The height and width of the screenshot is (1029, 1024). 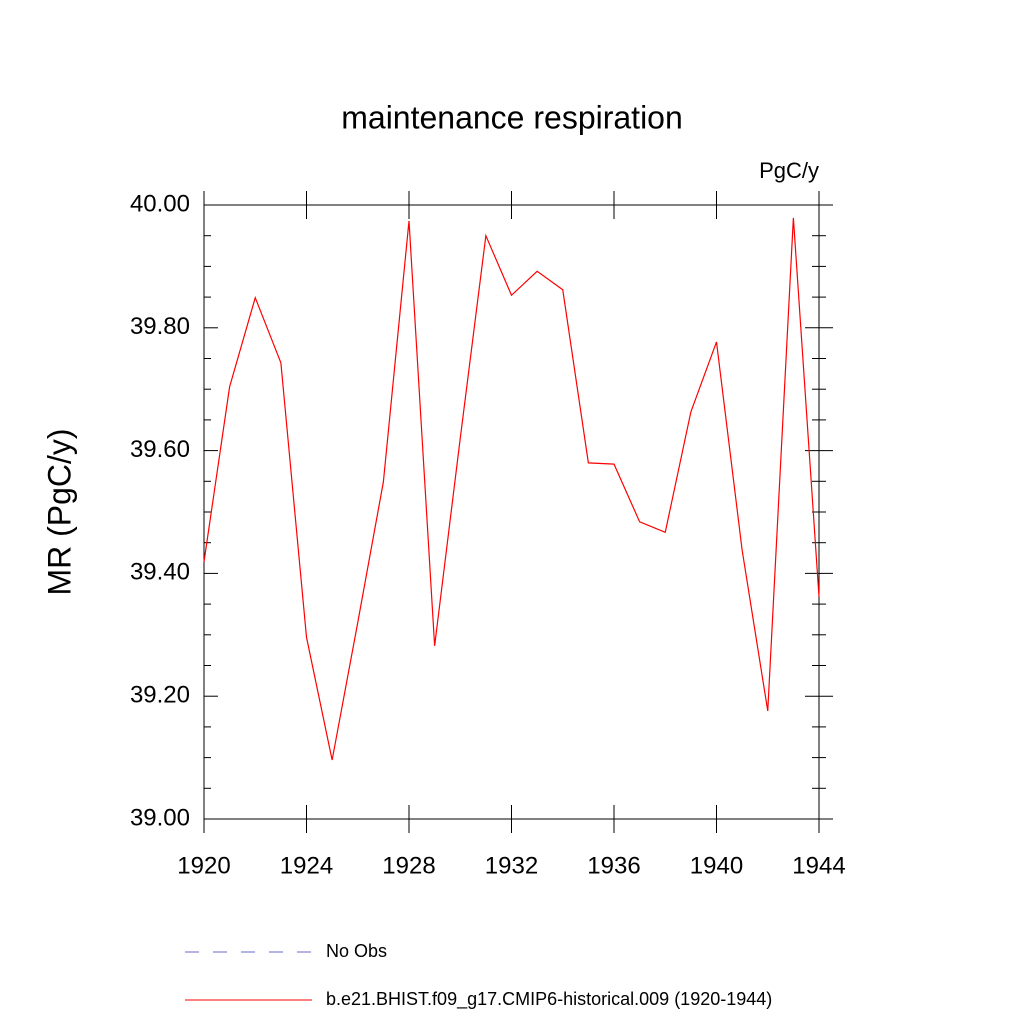 What do you see at coordinates (306, 865) in the screenshot?
I see `x-tick-label: 1924` at bounding box center [306, 865].